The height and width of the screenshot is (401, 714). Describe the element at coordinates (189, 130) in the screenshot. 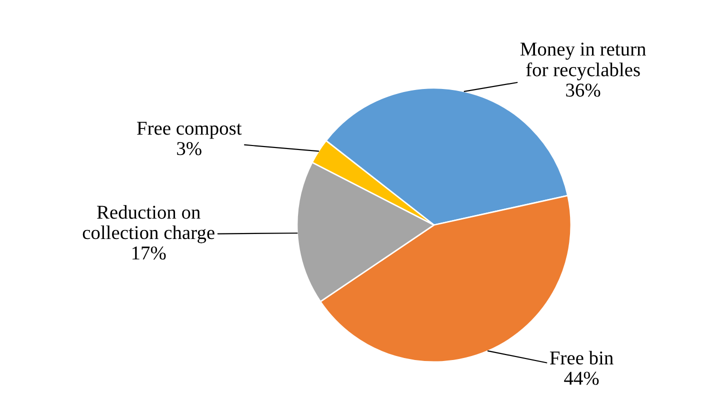

I see `slice-label: Free compost` at that location.